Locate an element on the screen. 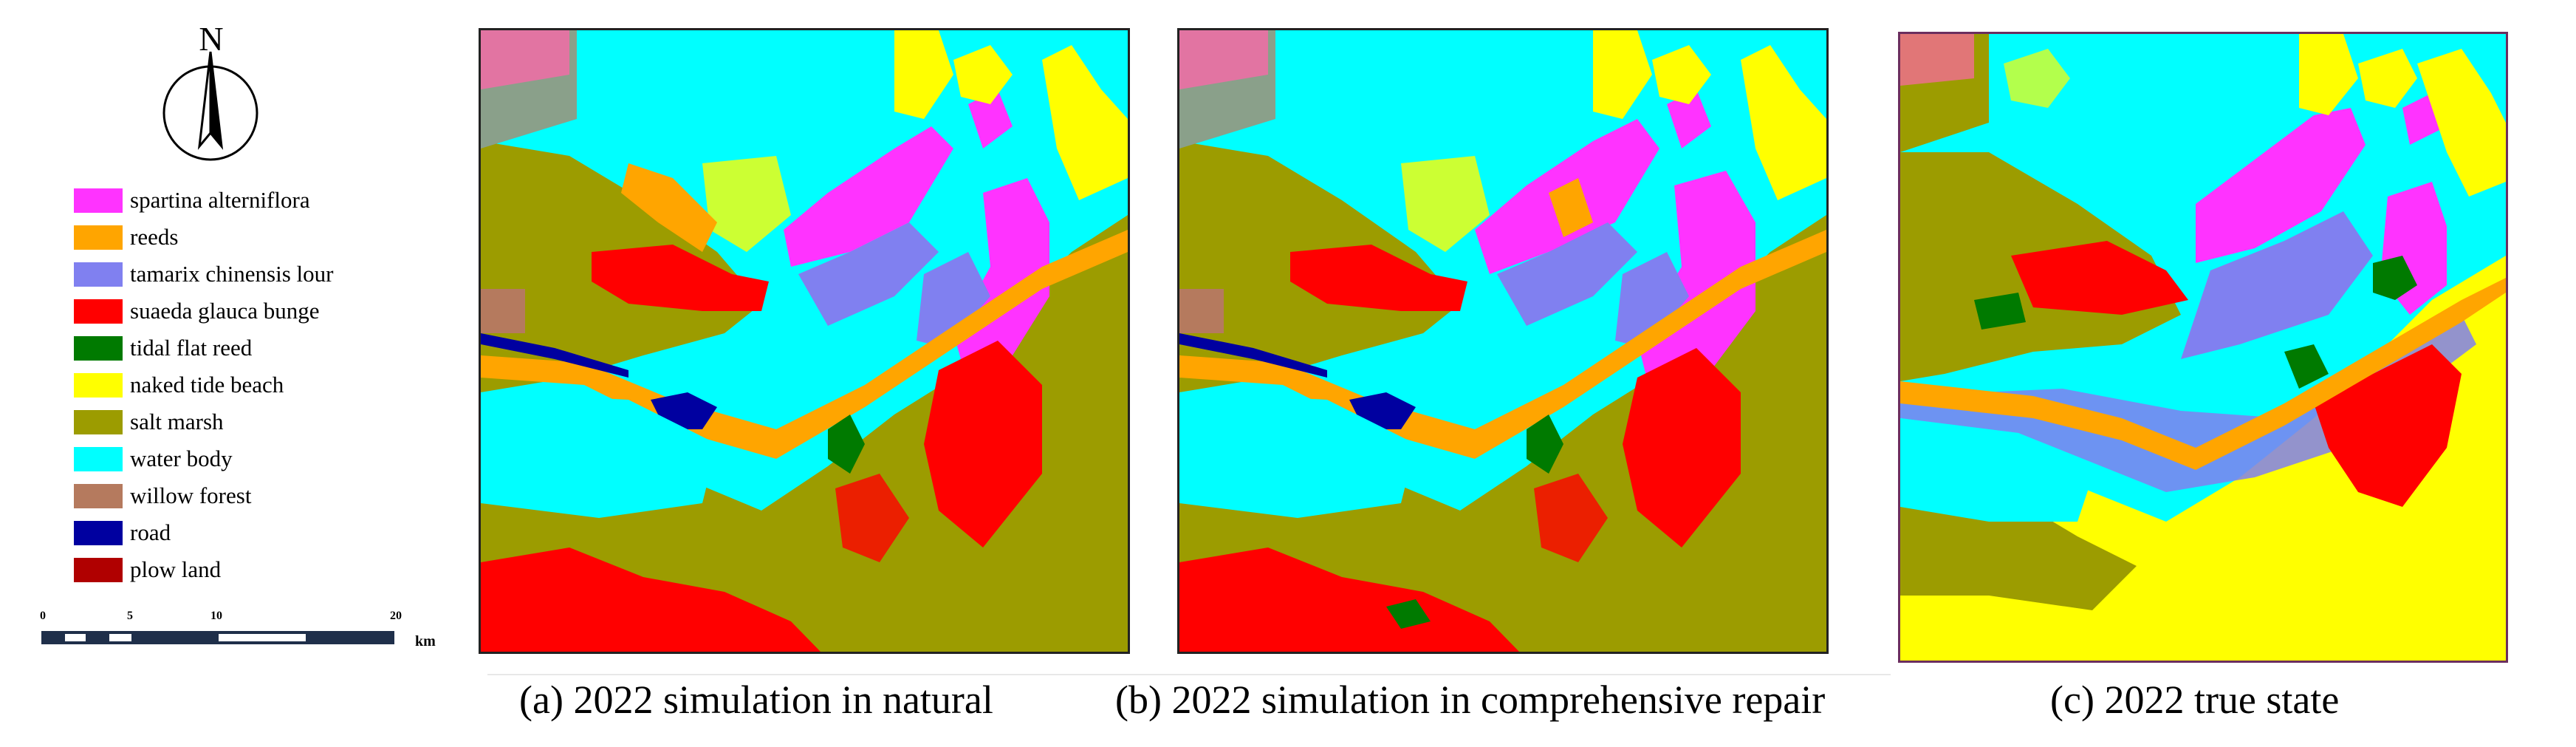 The image size is (2576, 747). legend-item: plow land is located at coordinates (204, 569).